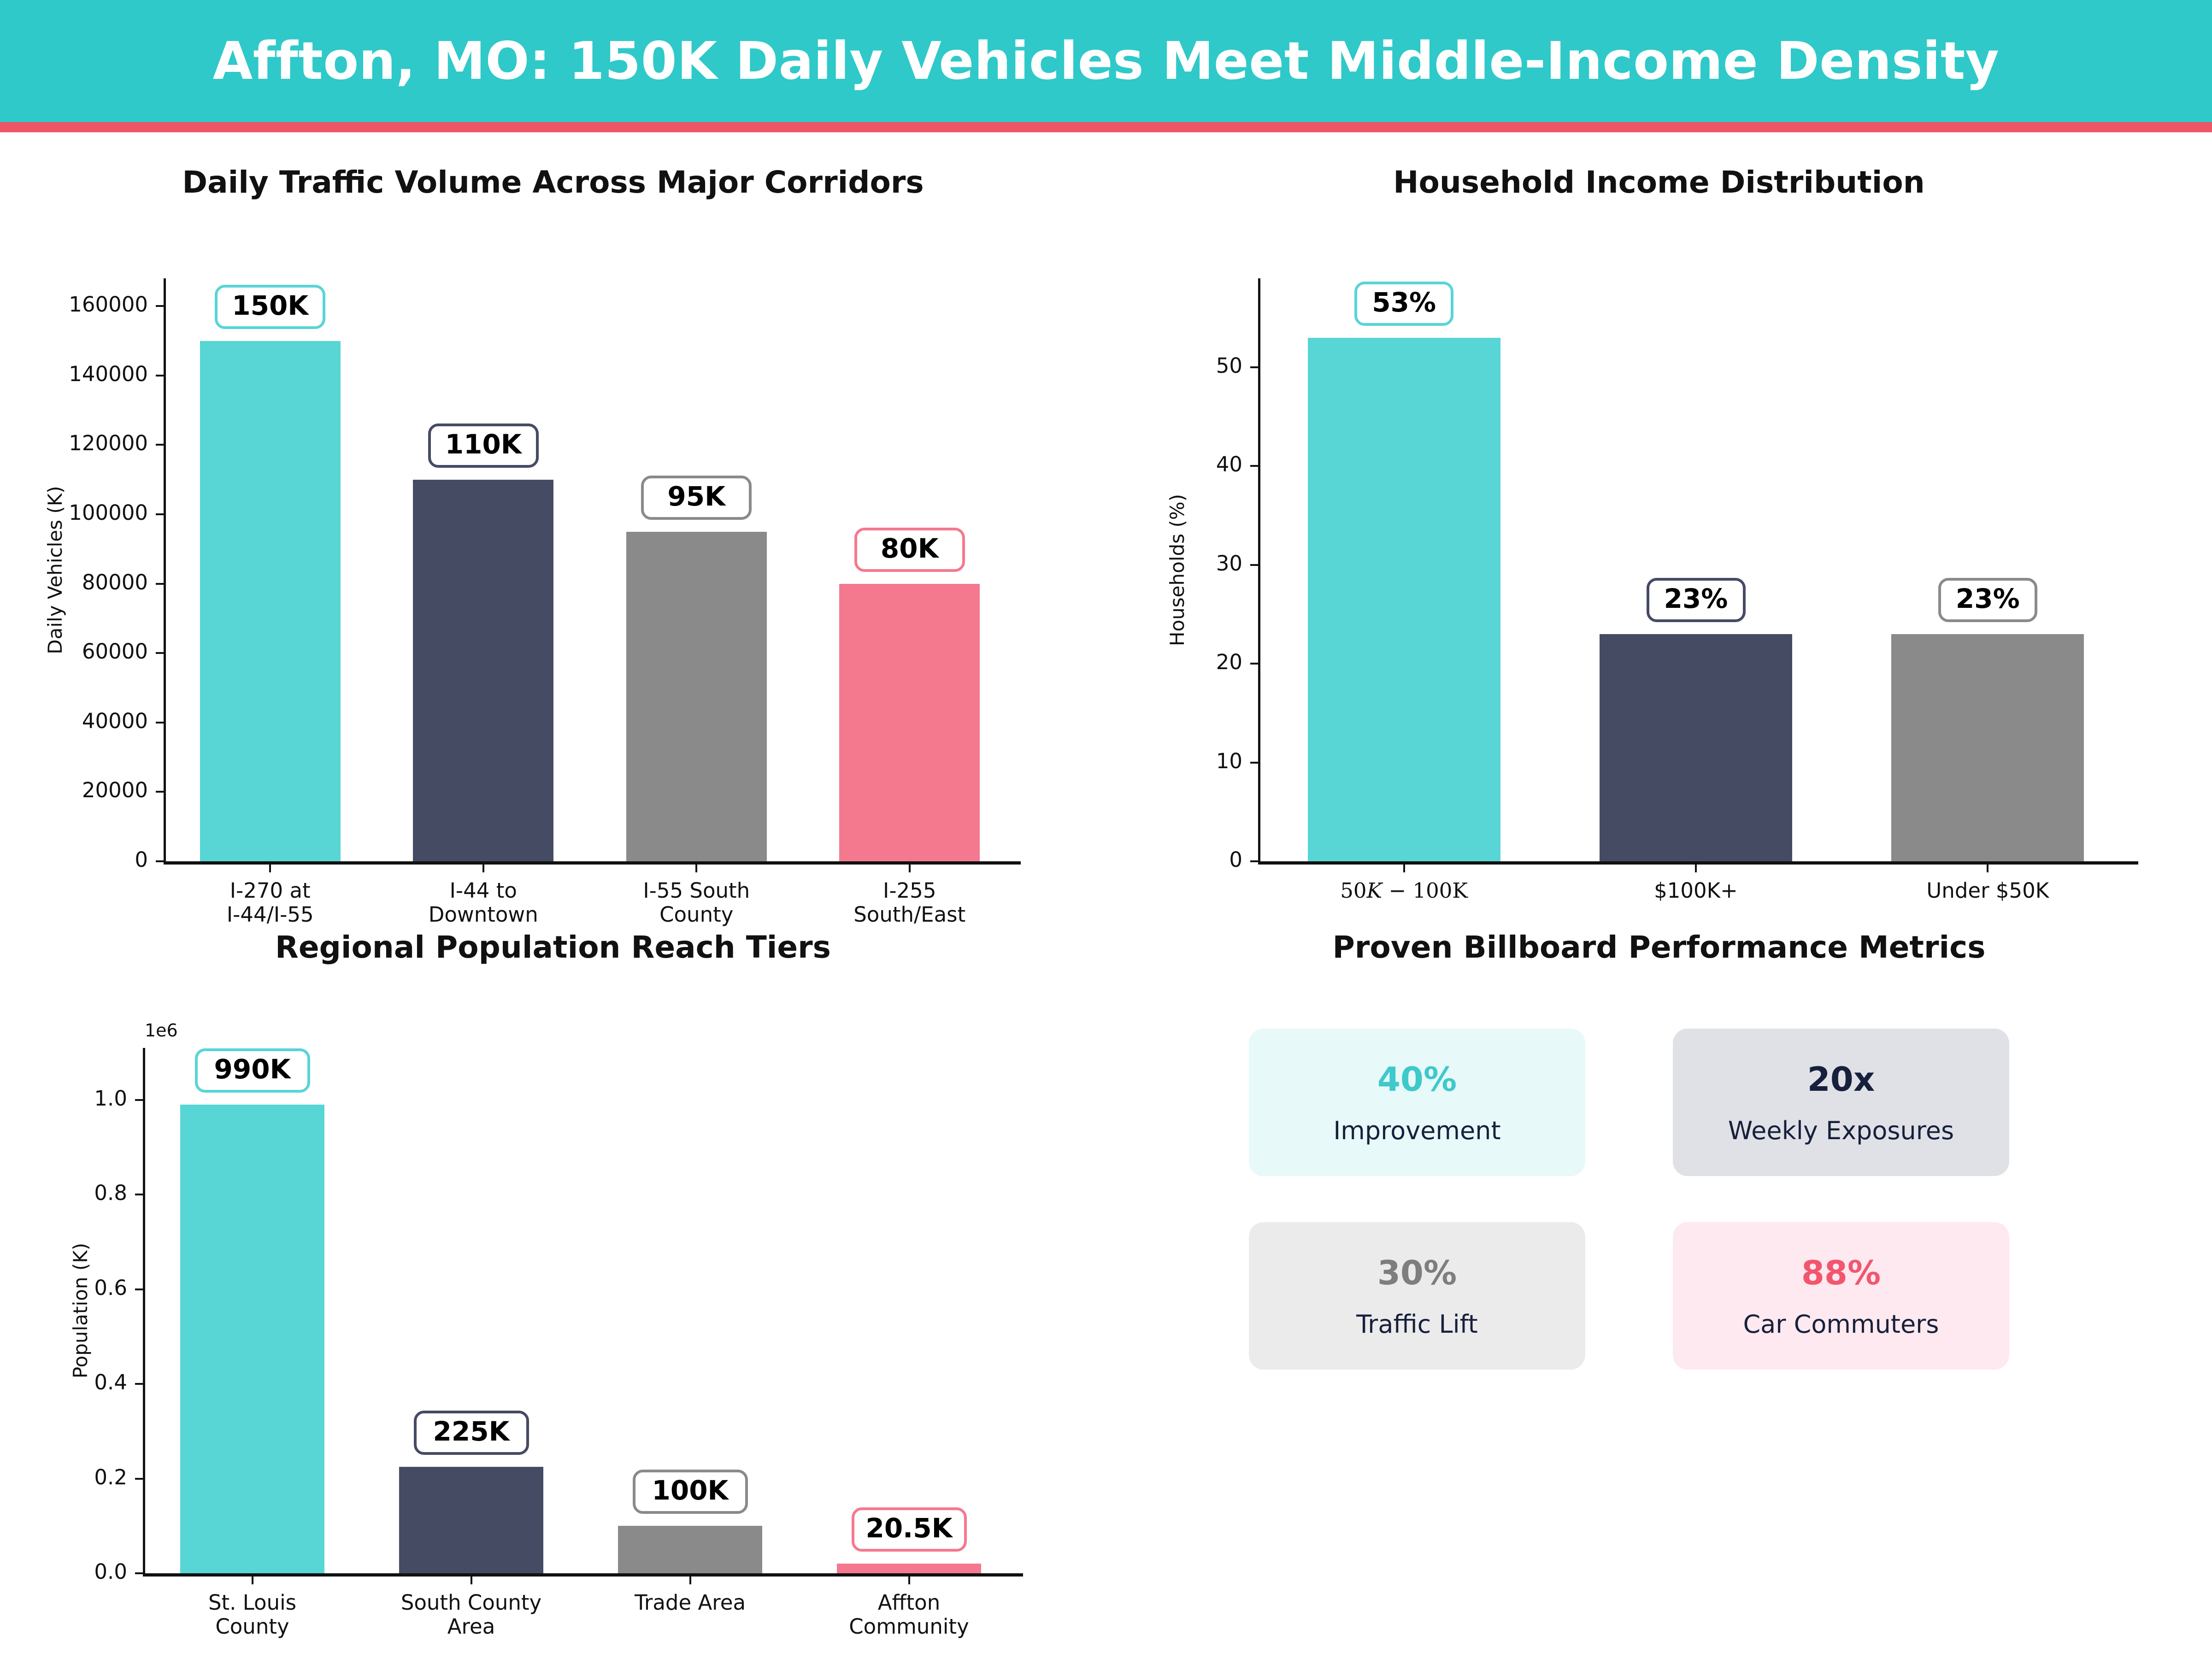  Describe the element at coordinates (471, 1432) in the screenshot. I see `bar-value-badge: 225K` at that location.